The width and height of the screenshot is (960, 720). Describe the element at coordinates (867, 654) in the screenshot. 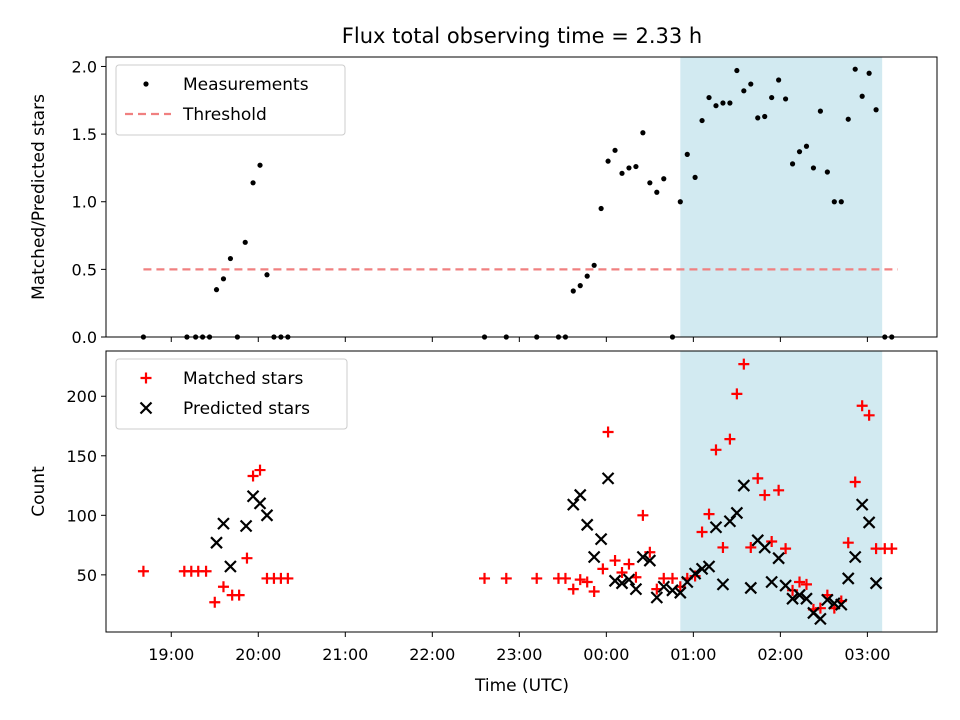

I see `x-tick-label: 03:00` at that location.